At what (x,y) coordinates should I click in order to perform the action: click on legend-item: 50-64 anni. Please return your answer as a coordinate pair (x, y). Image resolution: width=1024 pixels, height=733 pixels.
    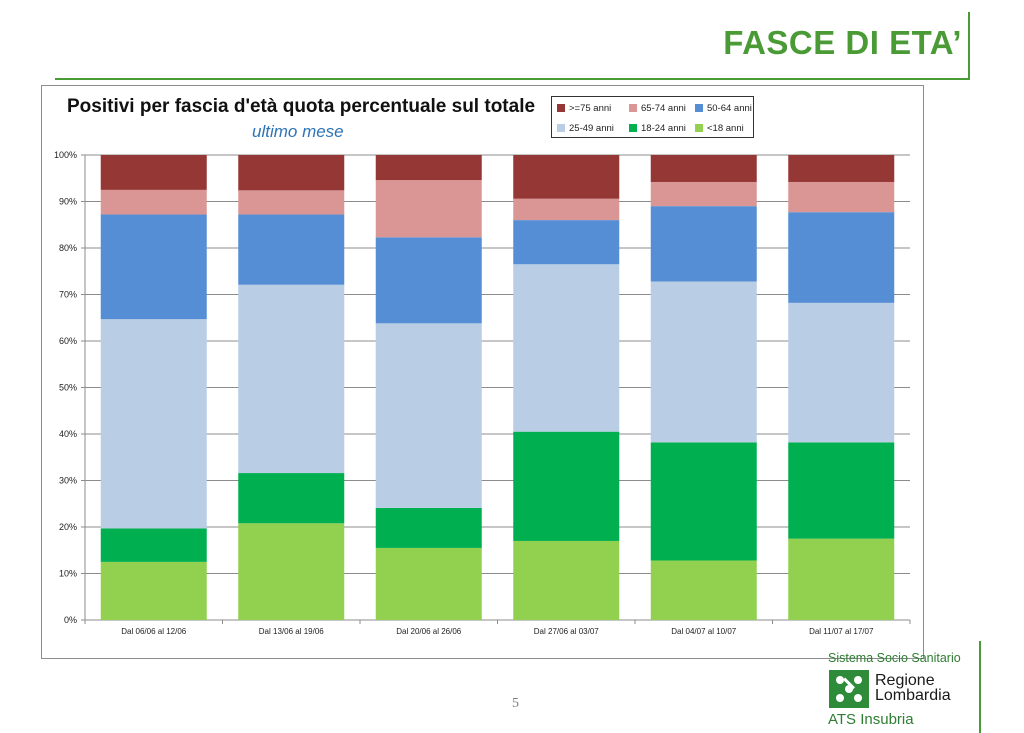
    Looking at the image, I should click on (727, 108).